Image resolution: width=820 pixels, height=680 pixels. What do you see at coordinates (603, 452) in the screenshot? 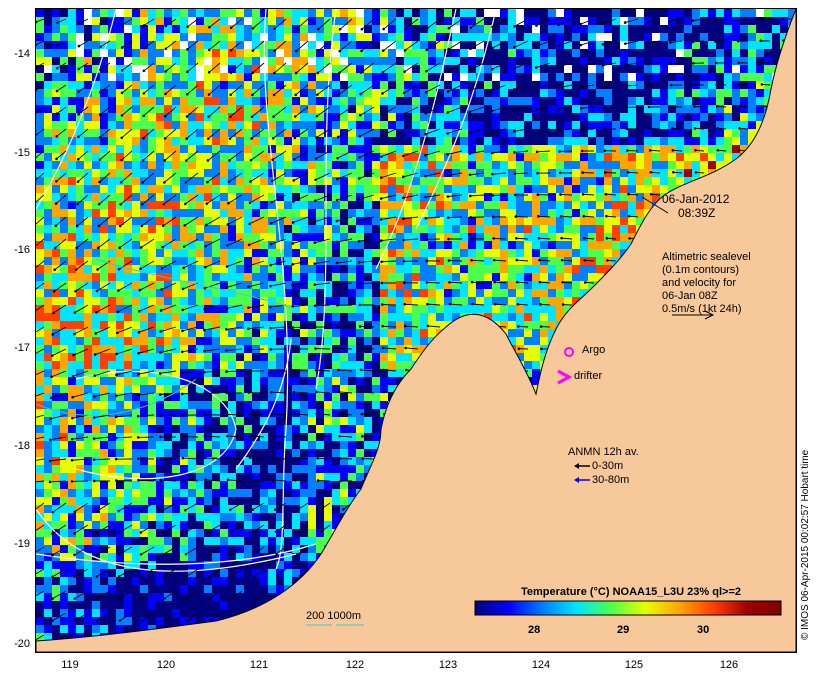
I see `anmn-title: ANMN 12h av.` at bounding box center [603, 452].